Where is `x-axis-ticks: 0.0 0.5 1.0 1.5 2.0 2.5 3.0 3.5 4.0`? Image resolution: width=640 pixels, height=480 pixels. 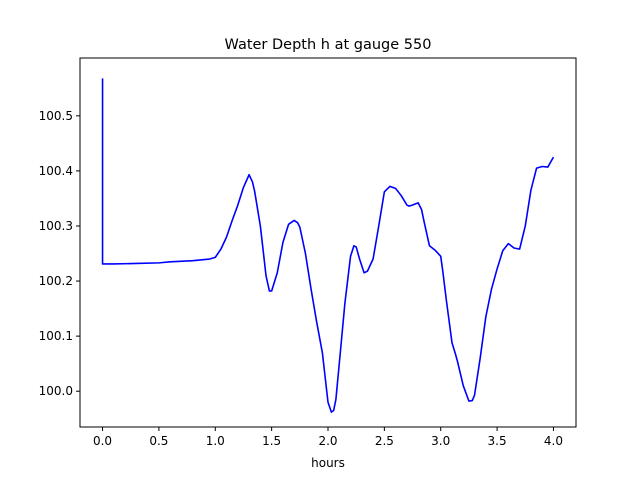 x-axis-ticks: 0.0 0.5 1.0 1.5 2.0 2.5 3.0 3.5 4.0 is located at coordinates (328, 437).